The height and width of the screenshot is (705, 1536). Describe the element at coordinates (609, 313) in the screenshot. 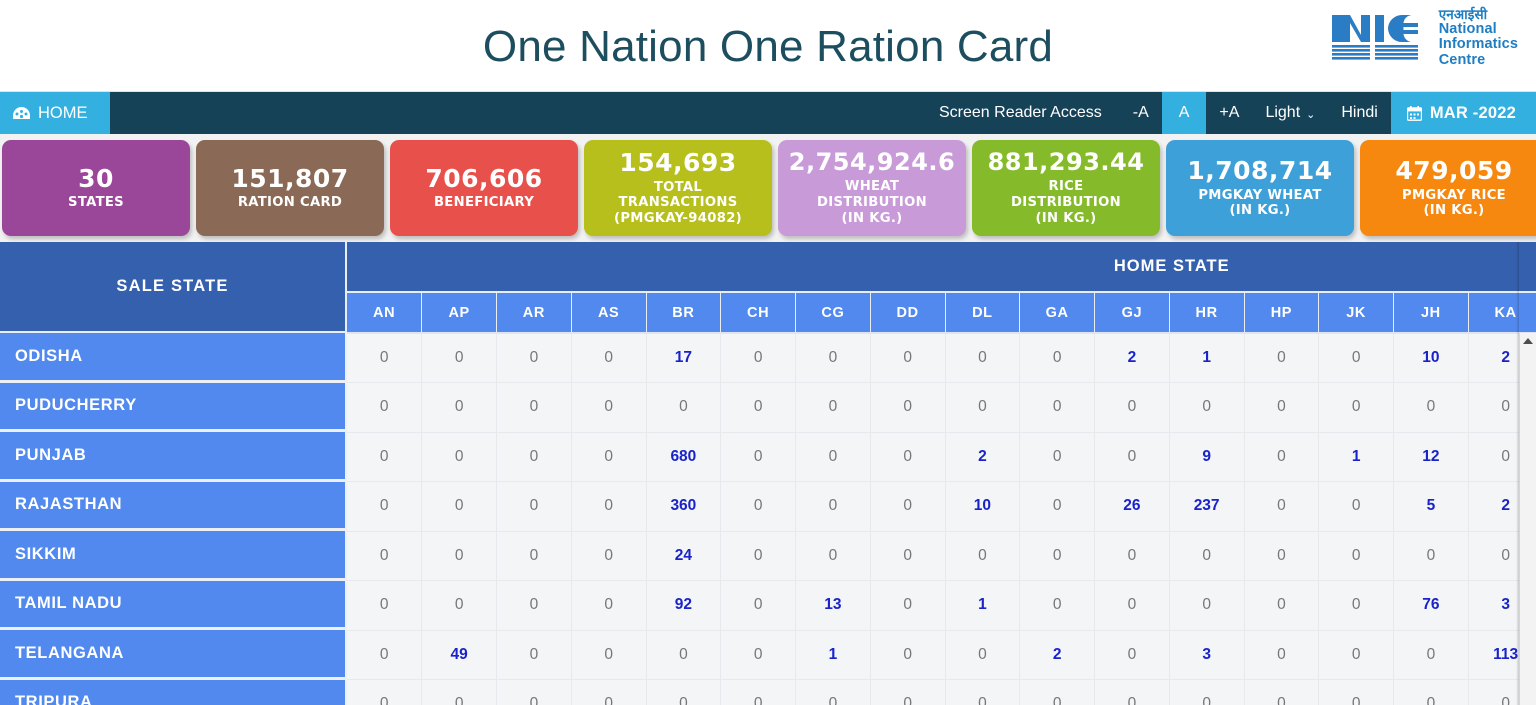

I see `column-header-as: AS` at that location.